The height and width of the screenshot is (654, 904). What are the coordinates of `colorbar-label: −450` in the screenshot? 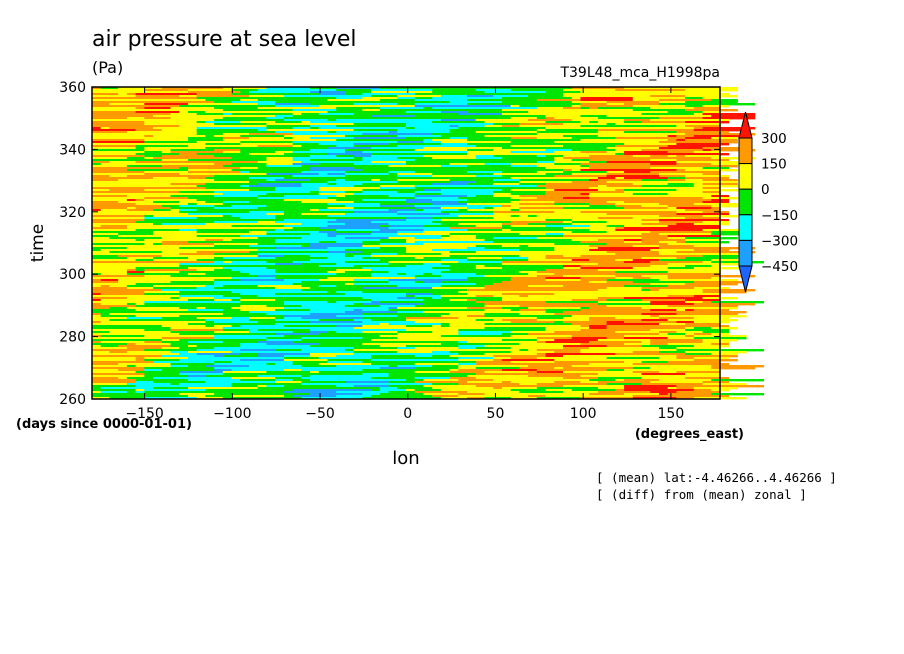 It's located at (779, 267).